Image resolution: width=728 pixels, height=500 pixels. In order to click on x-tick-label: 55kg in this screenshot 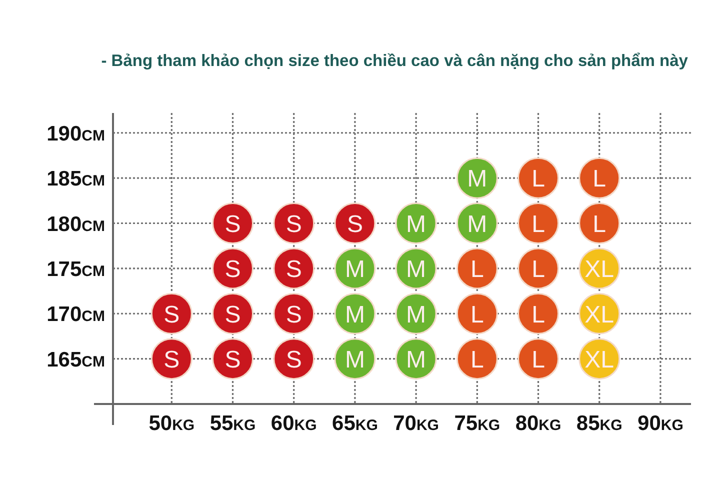, I will do `click(233, 423)`.